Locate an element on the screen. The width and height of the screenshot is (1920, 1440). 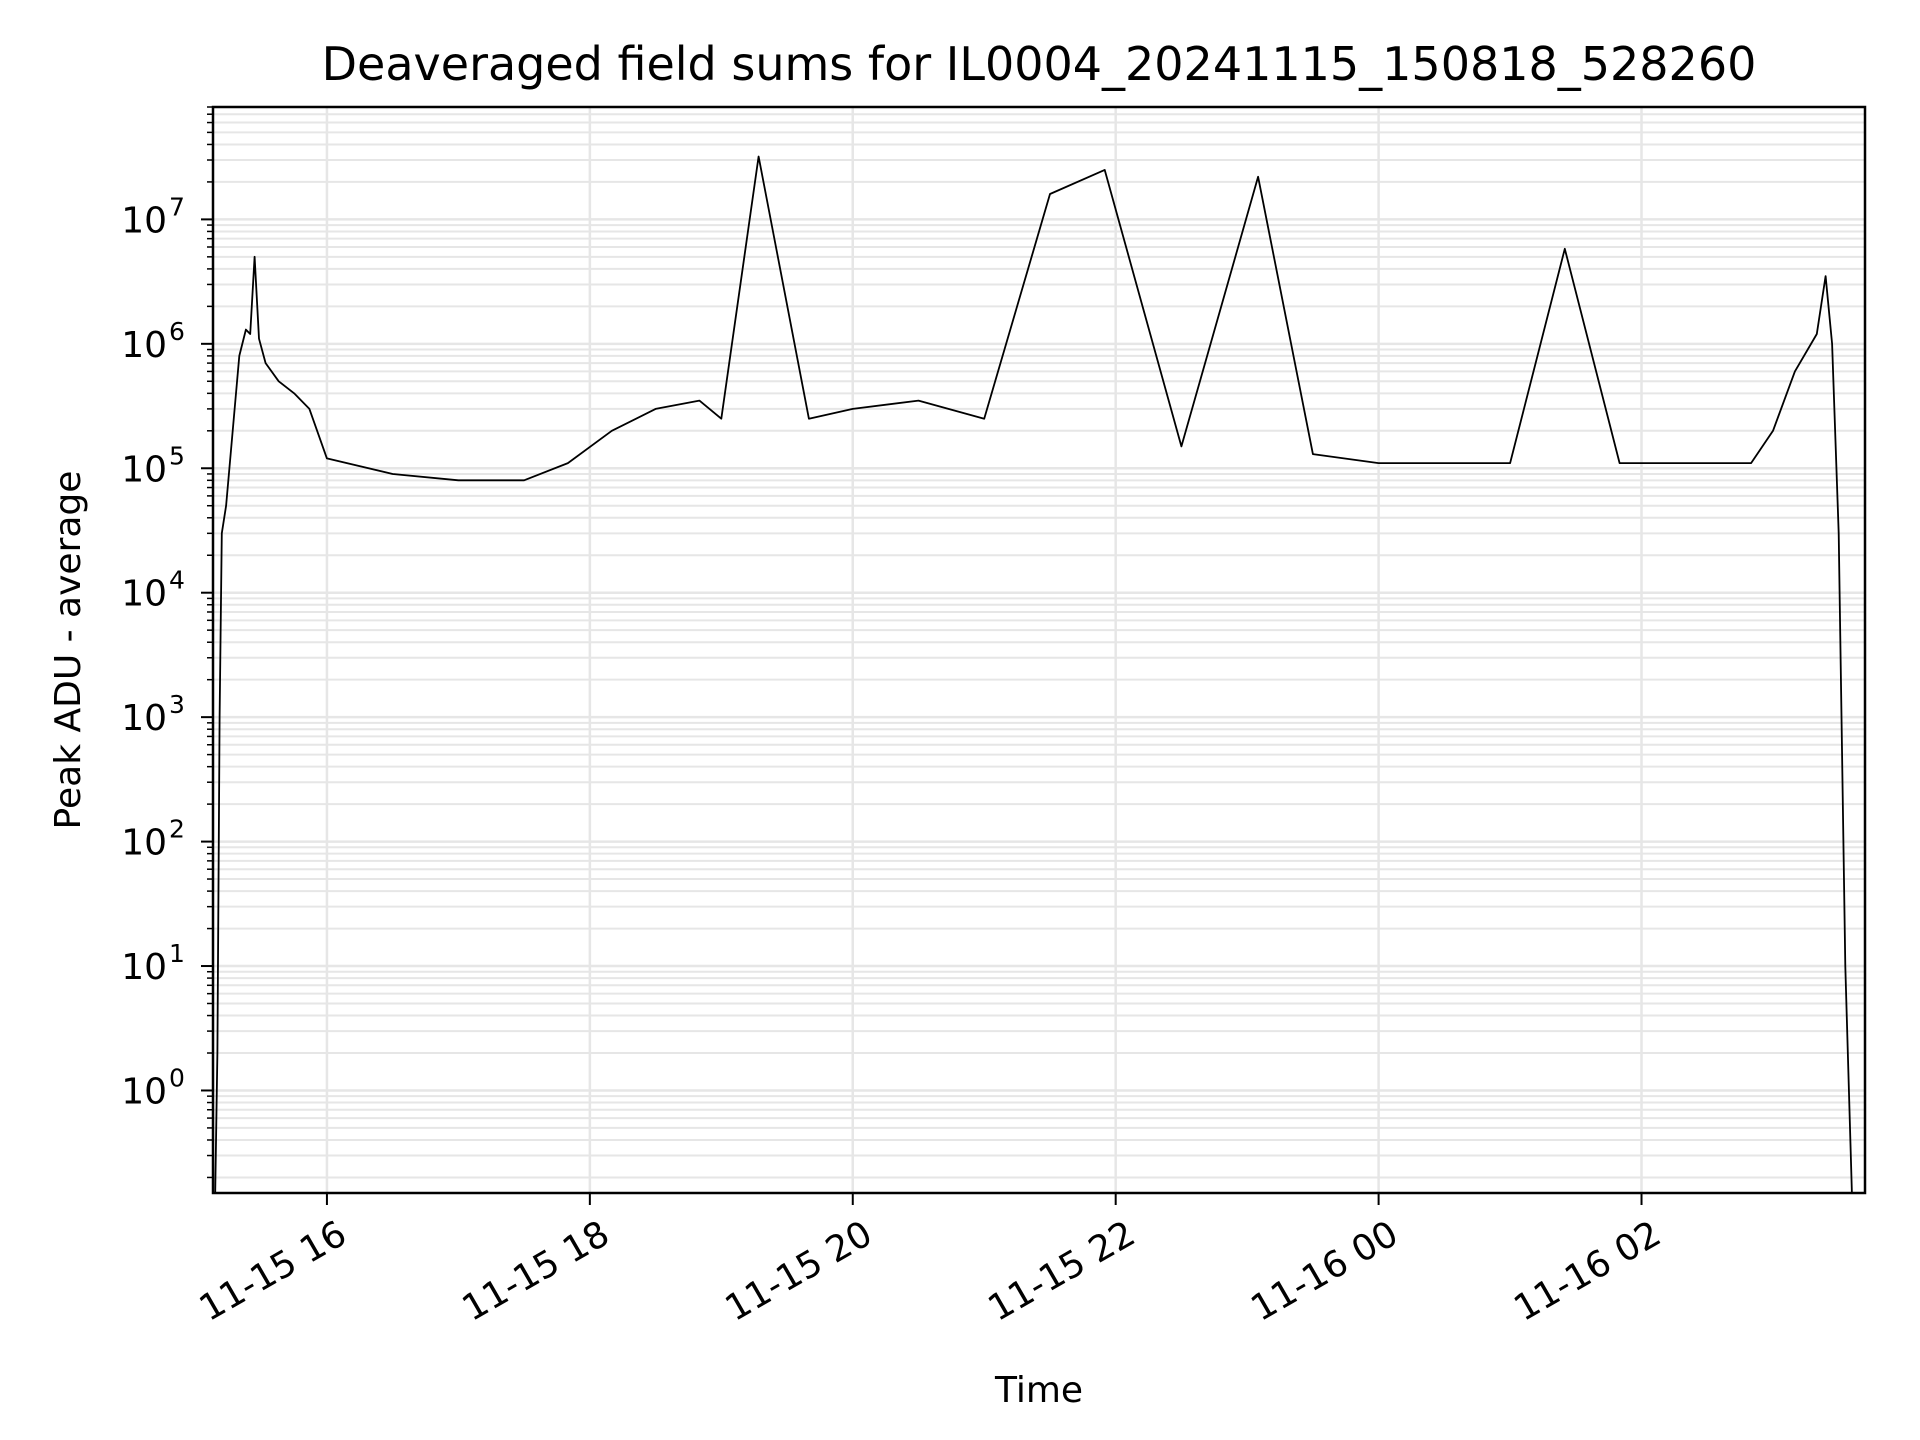
y-tick-exponent: 7 is located at coordinates (177, 206).